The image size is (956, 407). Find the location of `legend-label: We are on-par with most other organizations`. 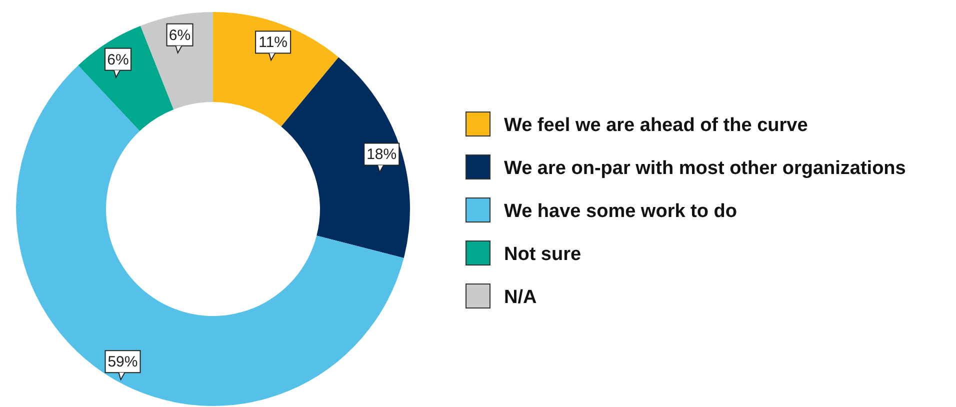

legend-label: We are on-par with most other organizations is located at coordinates (705, 168).